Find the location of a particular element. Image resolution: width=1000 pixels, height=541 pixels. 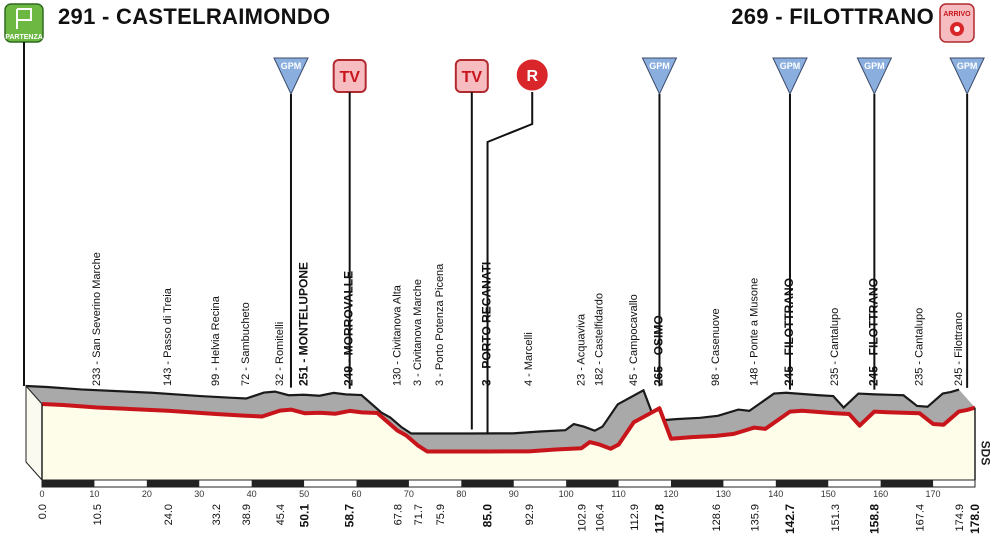

profile-front is located at coordinates (508, 440).